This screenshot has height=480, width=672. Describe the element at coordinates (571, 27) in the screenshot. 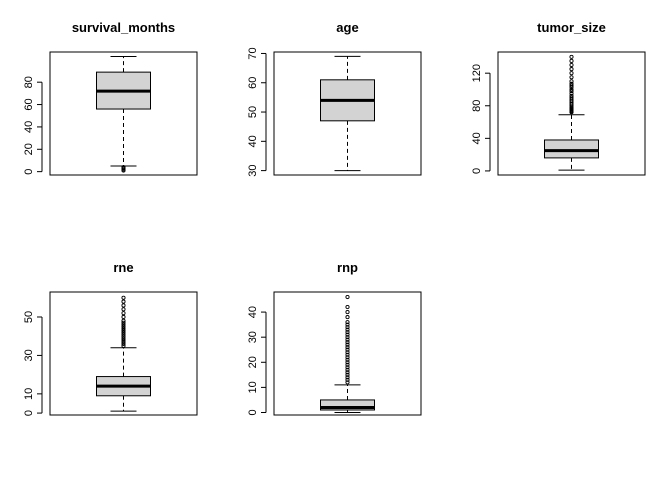

I see `chart-title: tumor_size` at that location.